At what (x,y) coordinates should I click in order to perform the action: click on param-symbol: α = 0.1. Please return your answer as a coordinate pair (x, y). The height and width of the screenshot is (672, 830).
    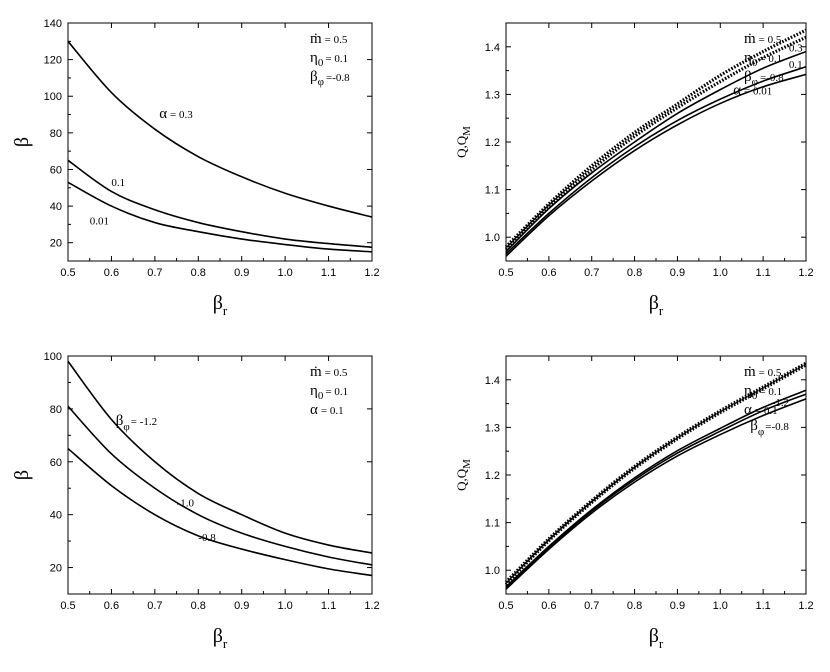
    Looking at the image, I should click on (327, 410).